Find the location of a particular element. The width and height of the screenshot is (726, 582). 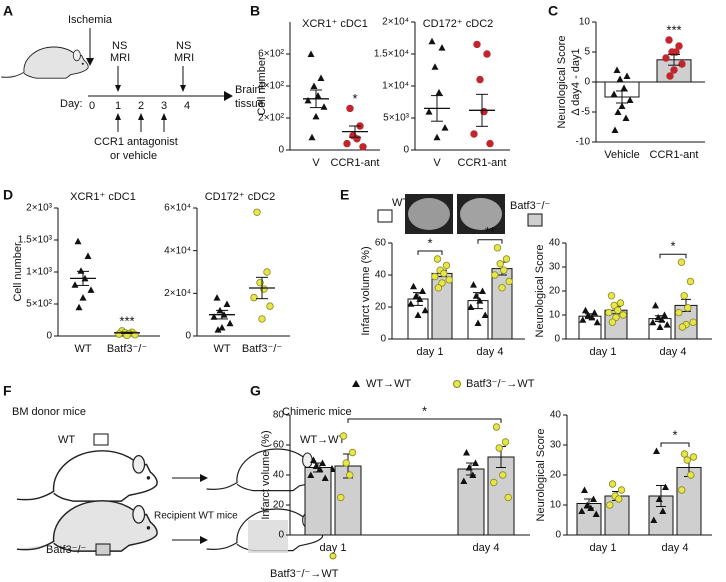

panel-letter: A is located at coordinates (8, 11).